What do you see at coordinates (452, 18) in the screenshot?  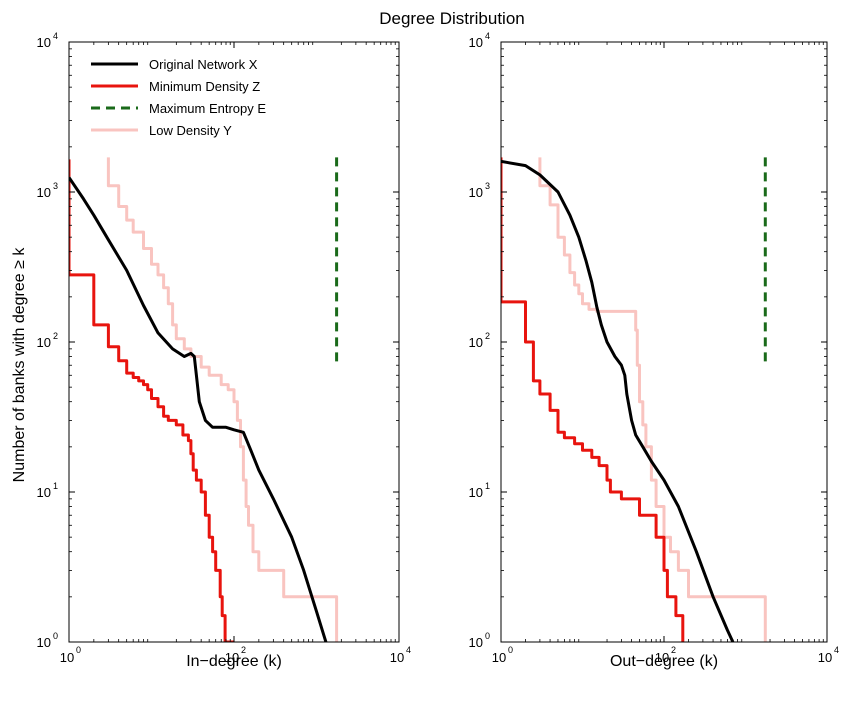 I see `figure-title: Degree Distribution` at bounding box center [452, 18].